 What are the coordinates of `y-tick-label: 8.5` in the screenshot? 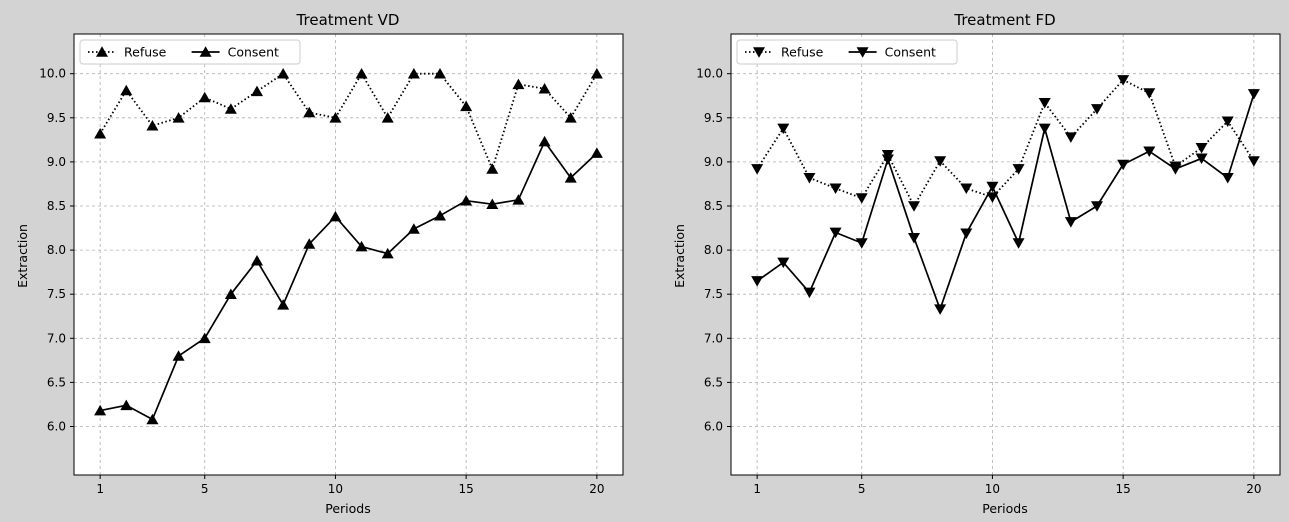 It's located at (56, 206).